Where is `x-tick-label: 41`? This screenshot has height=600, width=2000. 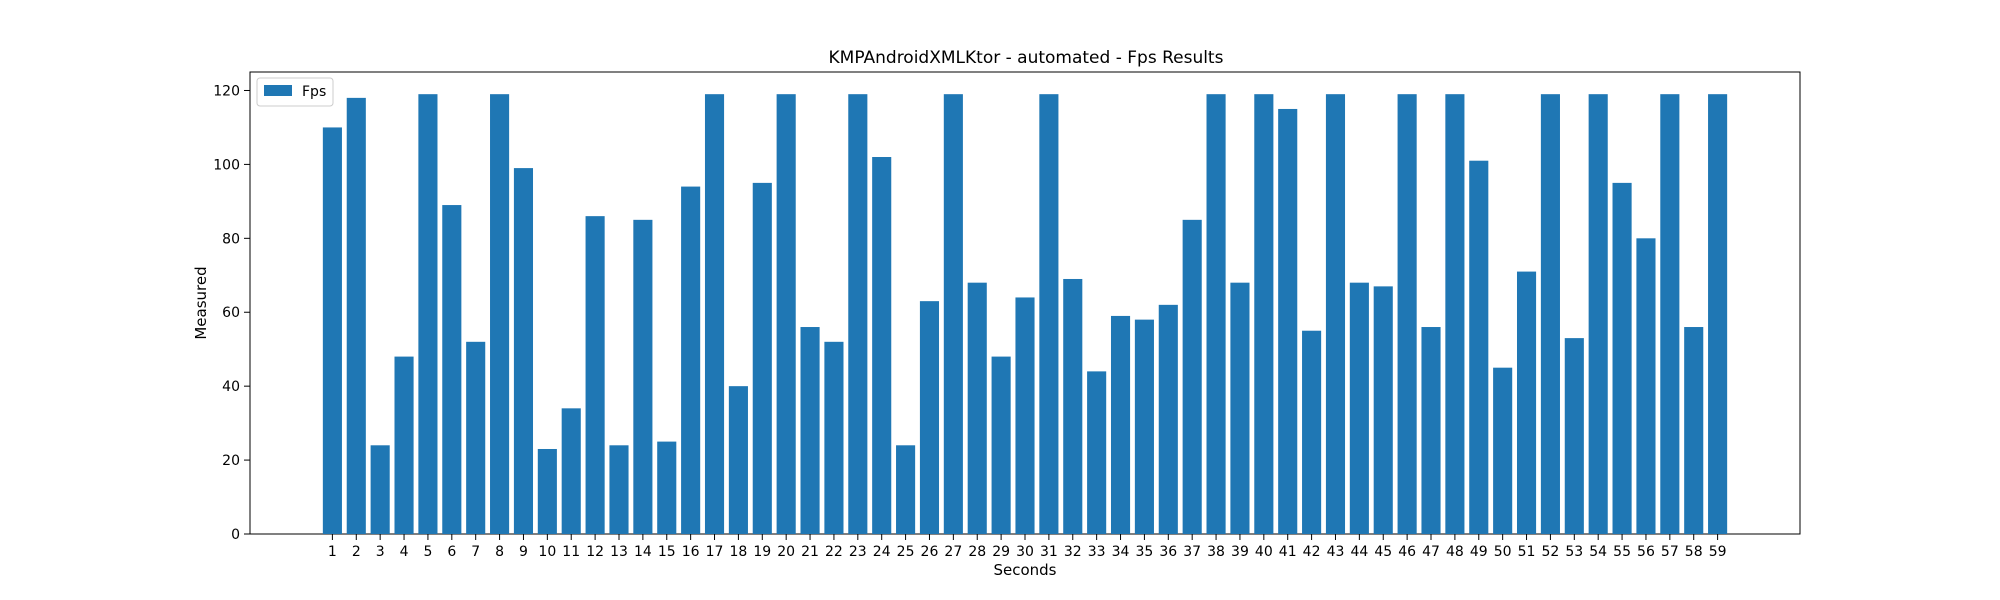
x-tick-label: 41 is located at coordinates (1288, 552).